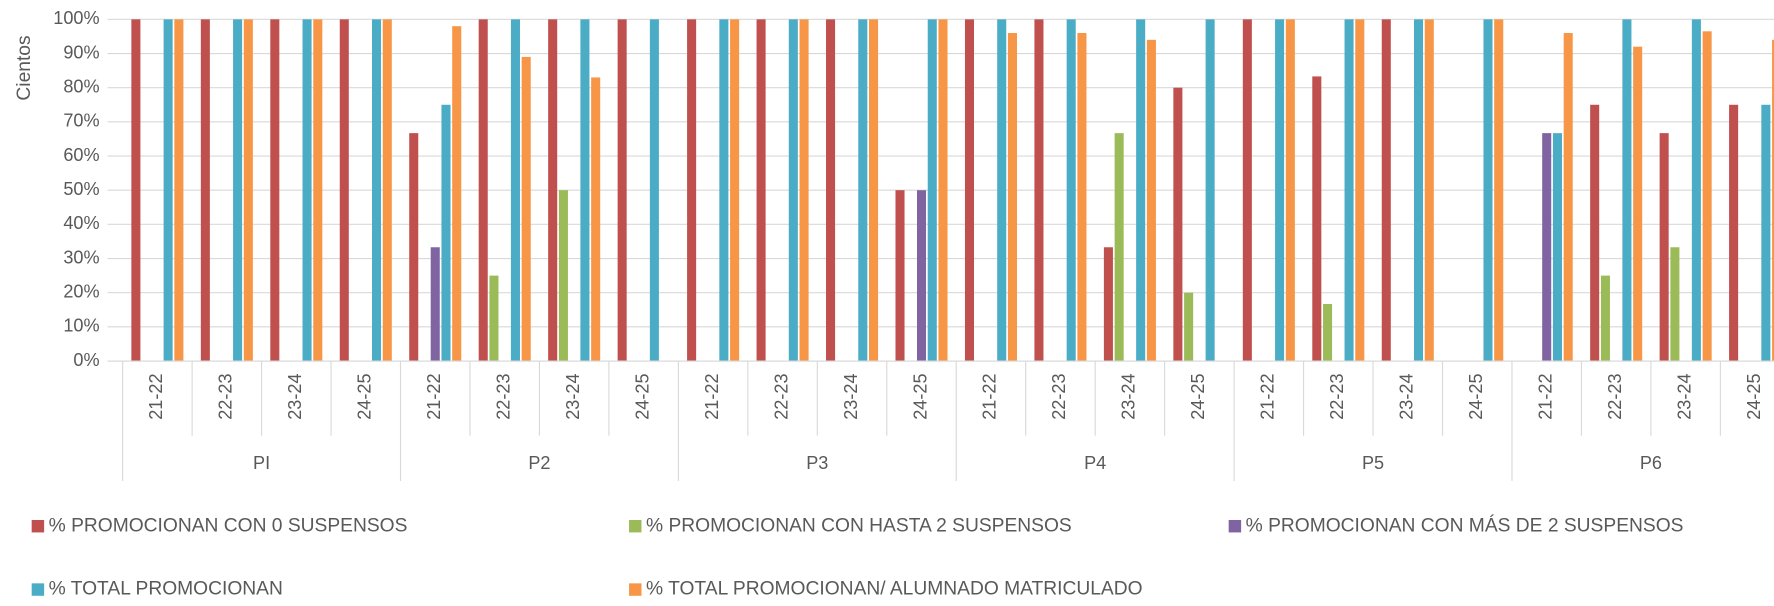  What do you see at coordinates (86, 360) in the screenshot?
I see `y-tick-label: 0%` at bounding box center [86, 360].